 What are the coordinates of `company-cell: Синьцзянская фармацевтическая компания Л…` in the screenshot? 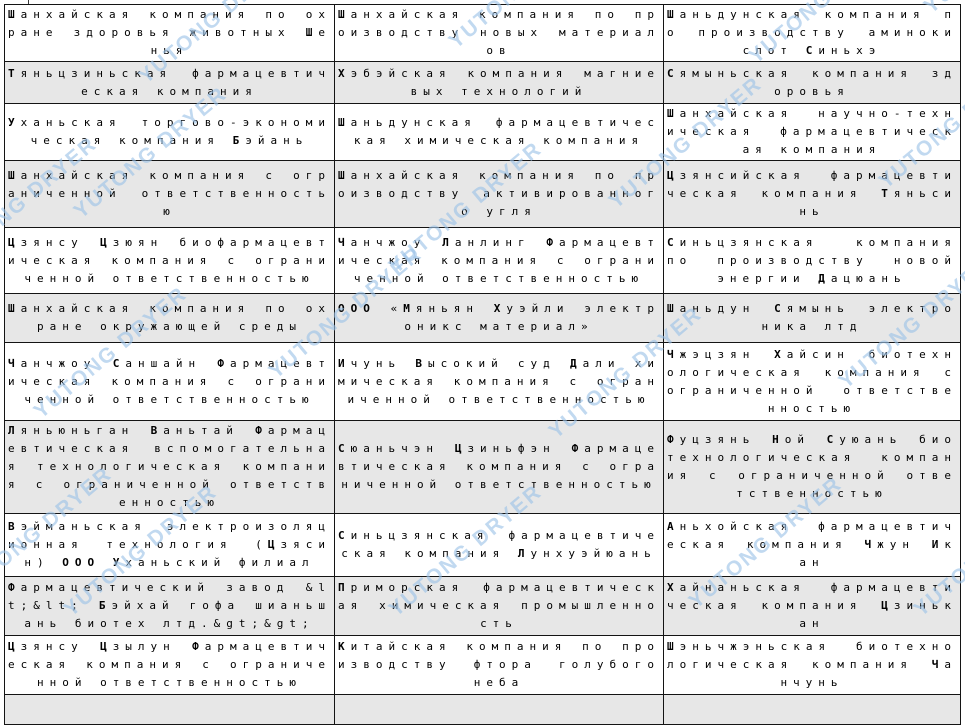 It's located at (499, 545).